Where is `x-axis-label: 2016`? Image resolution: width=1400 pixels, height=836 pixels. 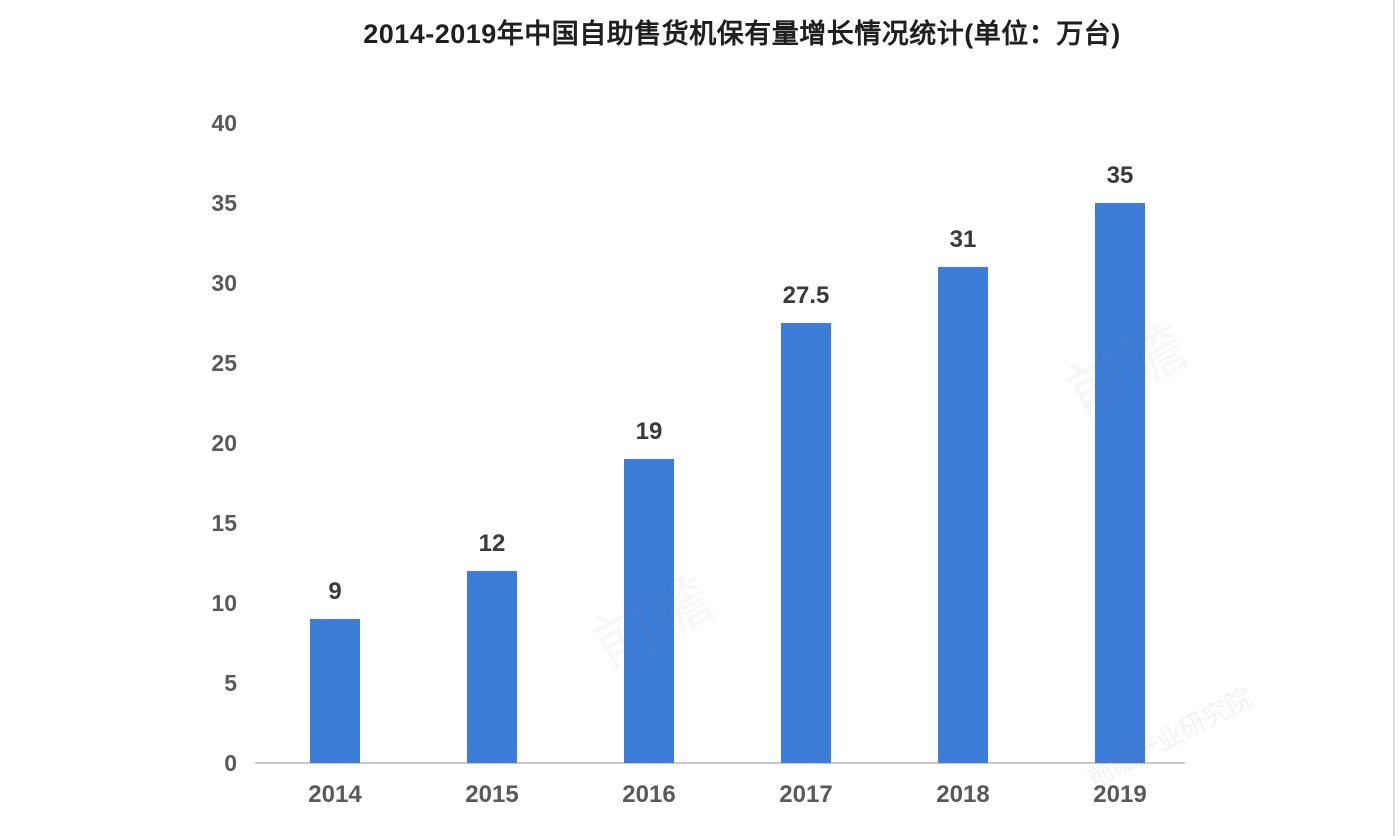 x-axis-label: 2016 is located at coordinates (649, 794).